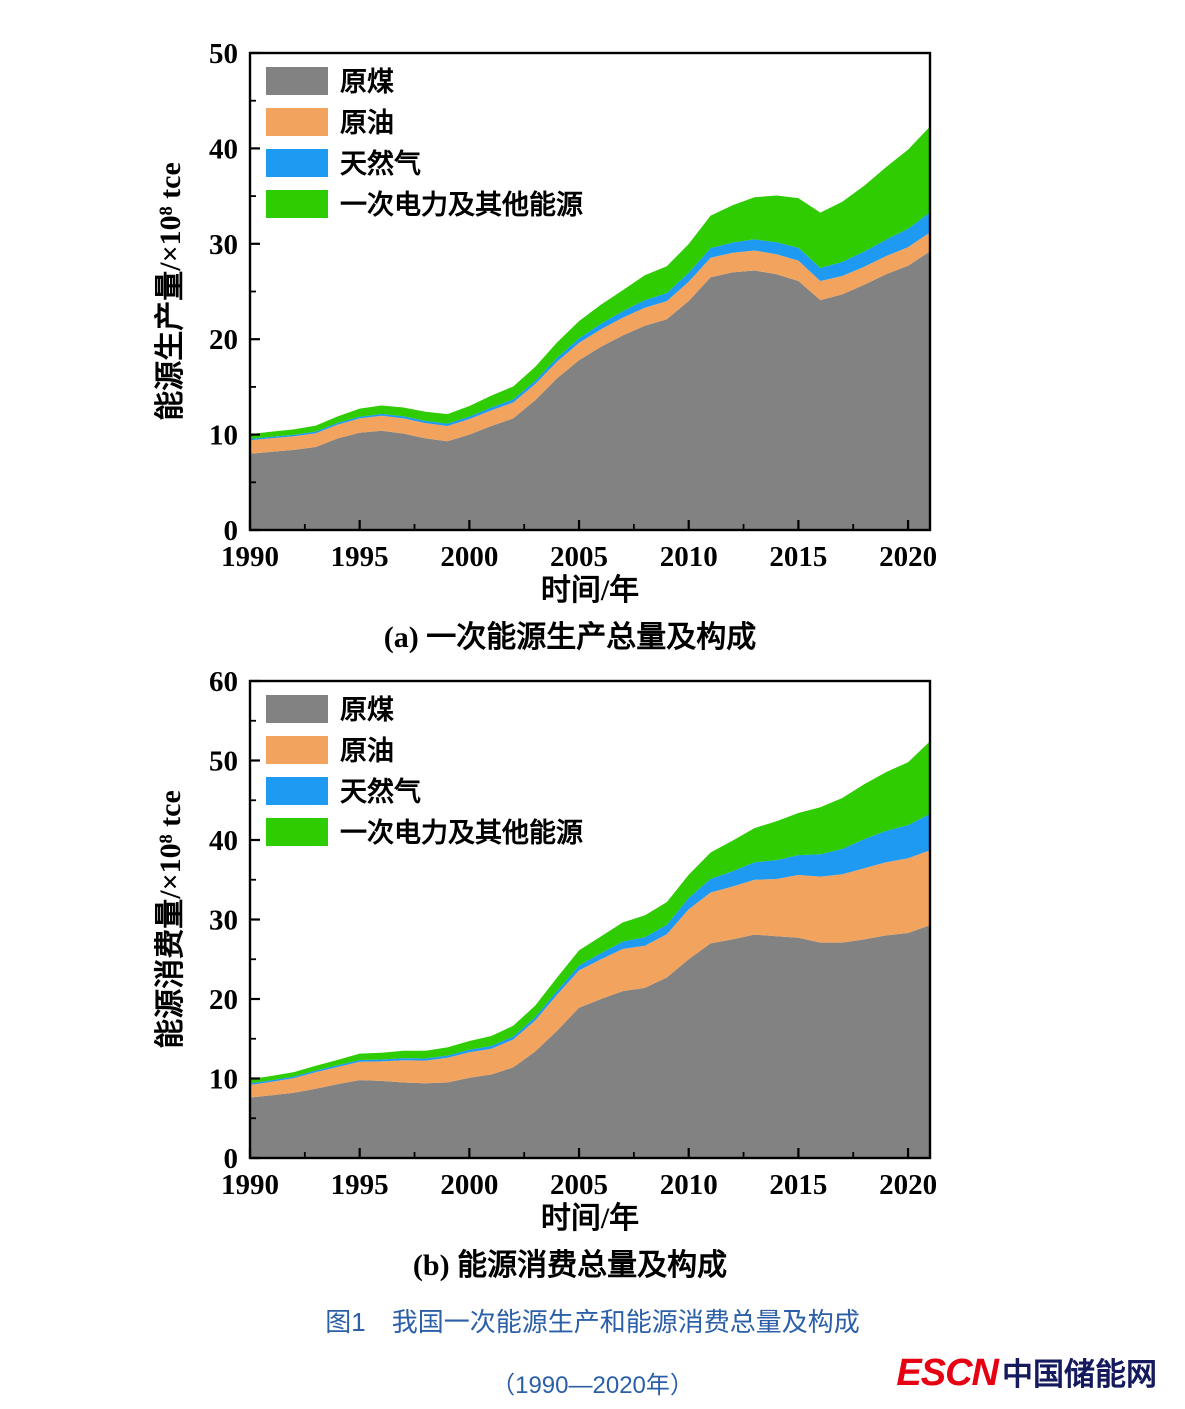 The width and height of the screenshot is (1185, 1409). Describe the element at coordinates (1079, 1374) in the screenshot. I see `escn-logo-site-name: 中国储能网` at that location.